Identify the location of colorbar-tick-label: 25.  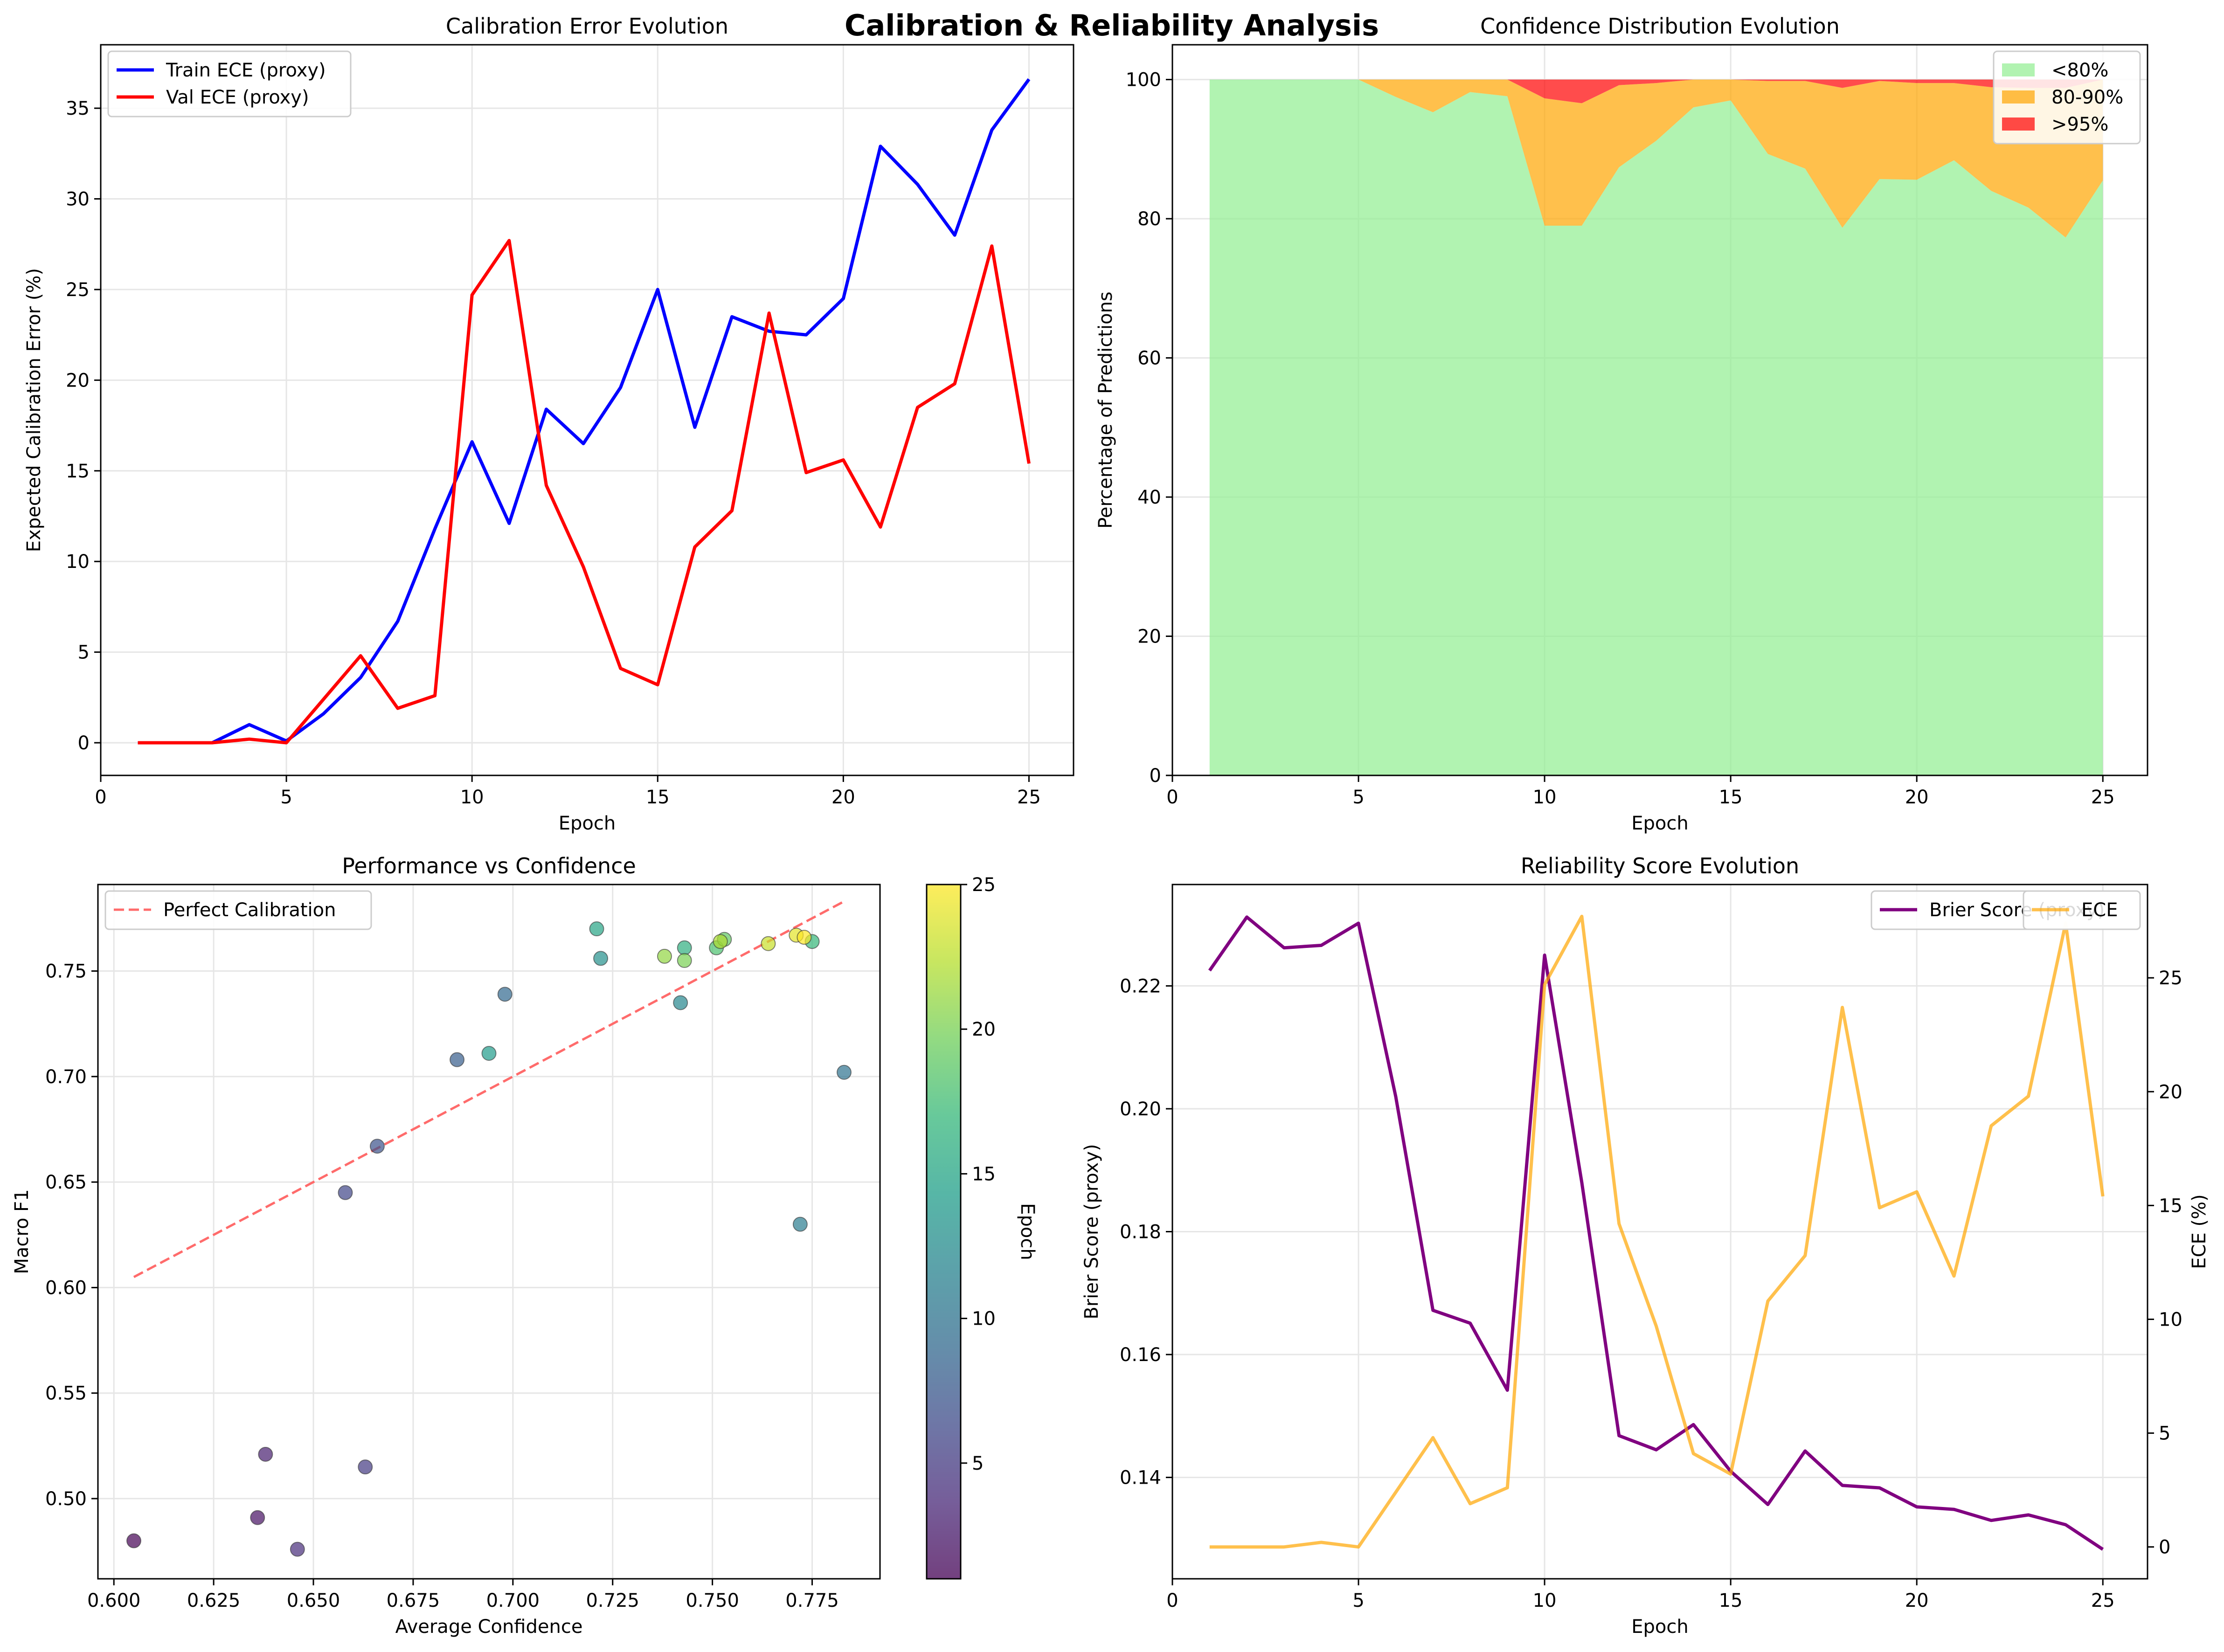
(984, 885).